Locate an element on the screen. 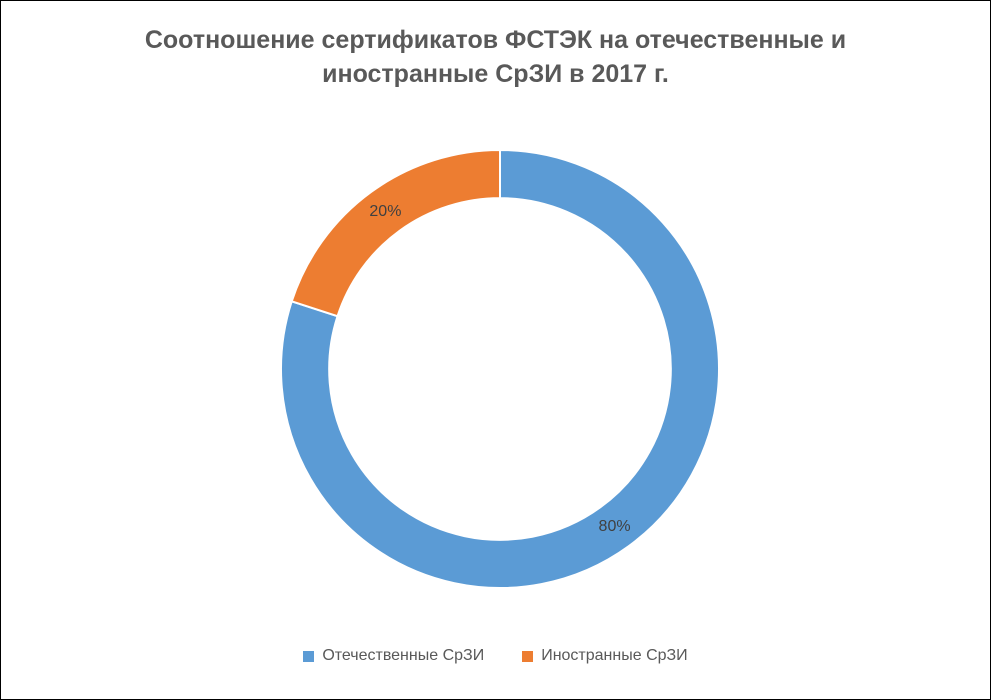 The image size is (991, 700). legend-label-foreign: Иностранные СрЗИ is located at coordinates (614, 655).